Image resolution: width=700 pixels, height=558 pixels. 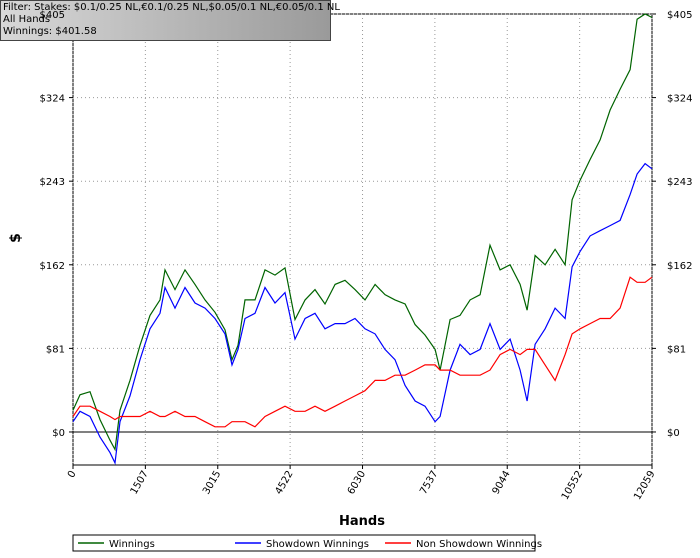 What do you see at coordinates (52, 266) in the screenshot?
I see `y-tick-label: $162` at bounding box center [52, 266].